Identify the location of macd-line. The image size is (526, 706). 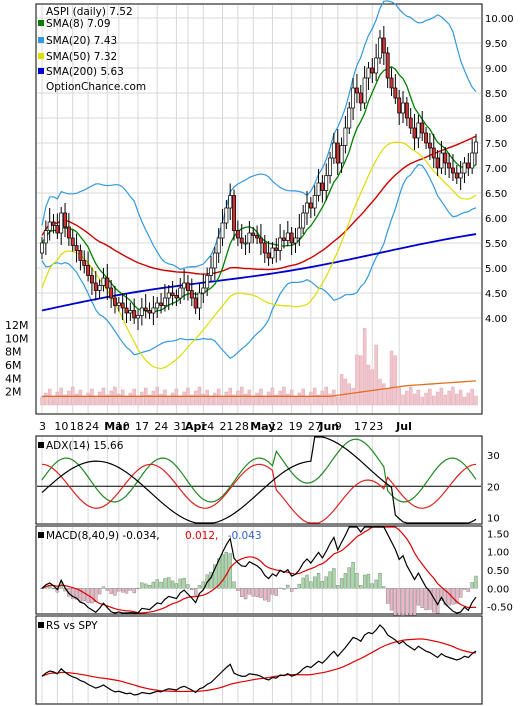
(259, 570).